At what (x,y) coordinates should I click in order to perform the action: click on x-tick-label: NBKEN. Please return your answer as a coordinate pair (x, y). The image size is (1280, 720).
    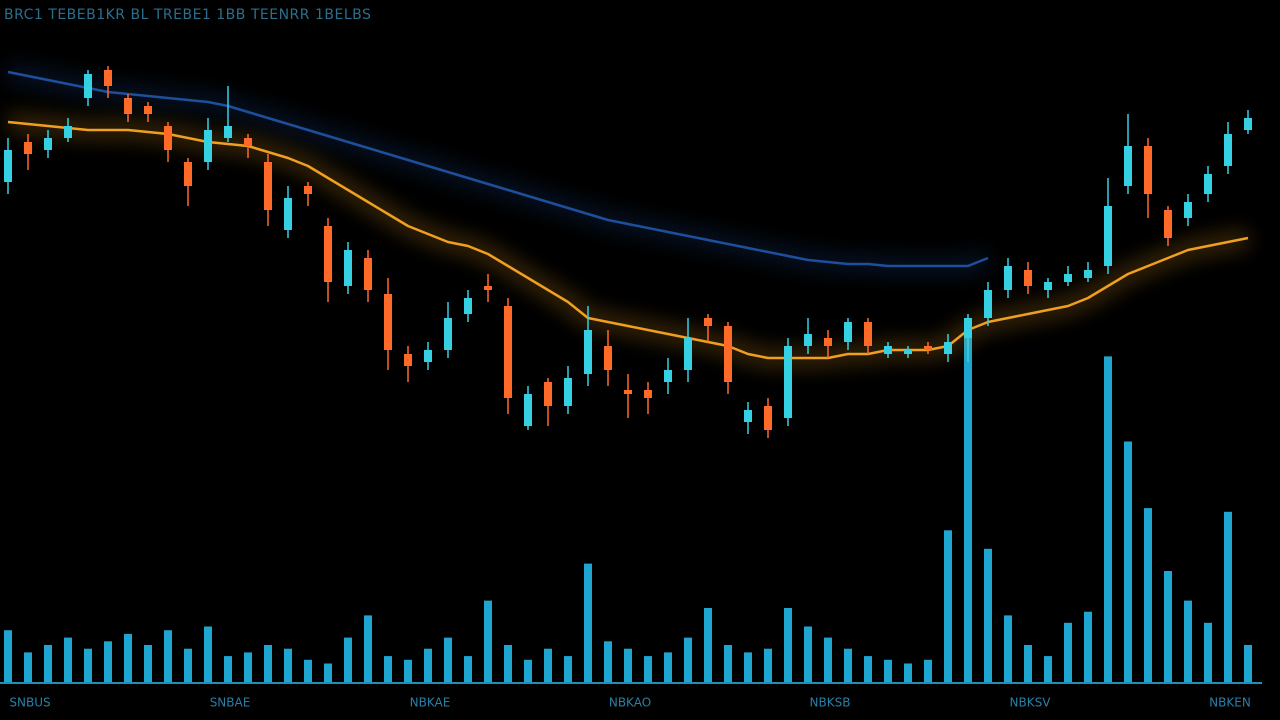
    Looking at the image, I should click on (1230, 703).